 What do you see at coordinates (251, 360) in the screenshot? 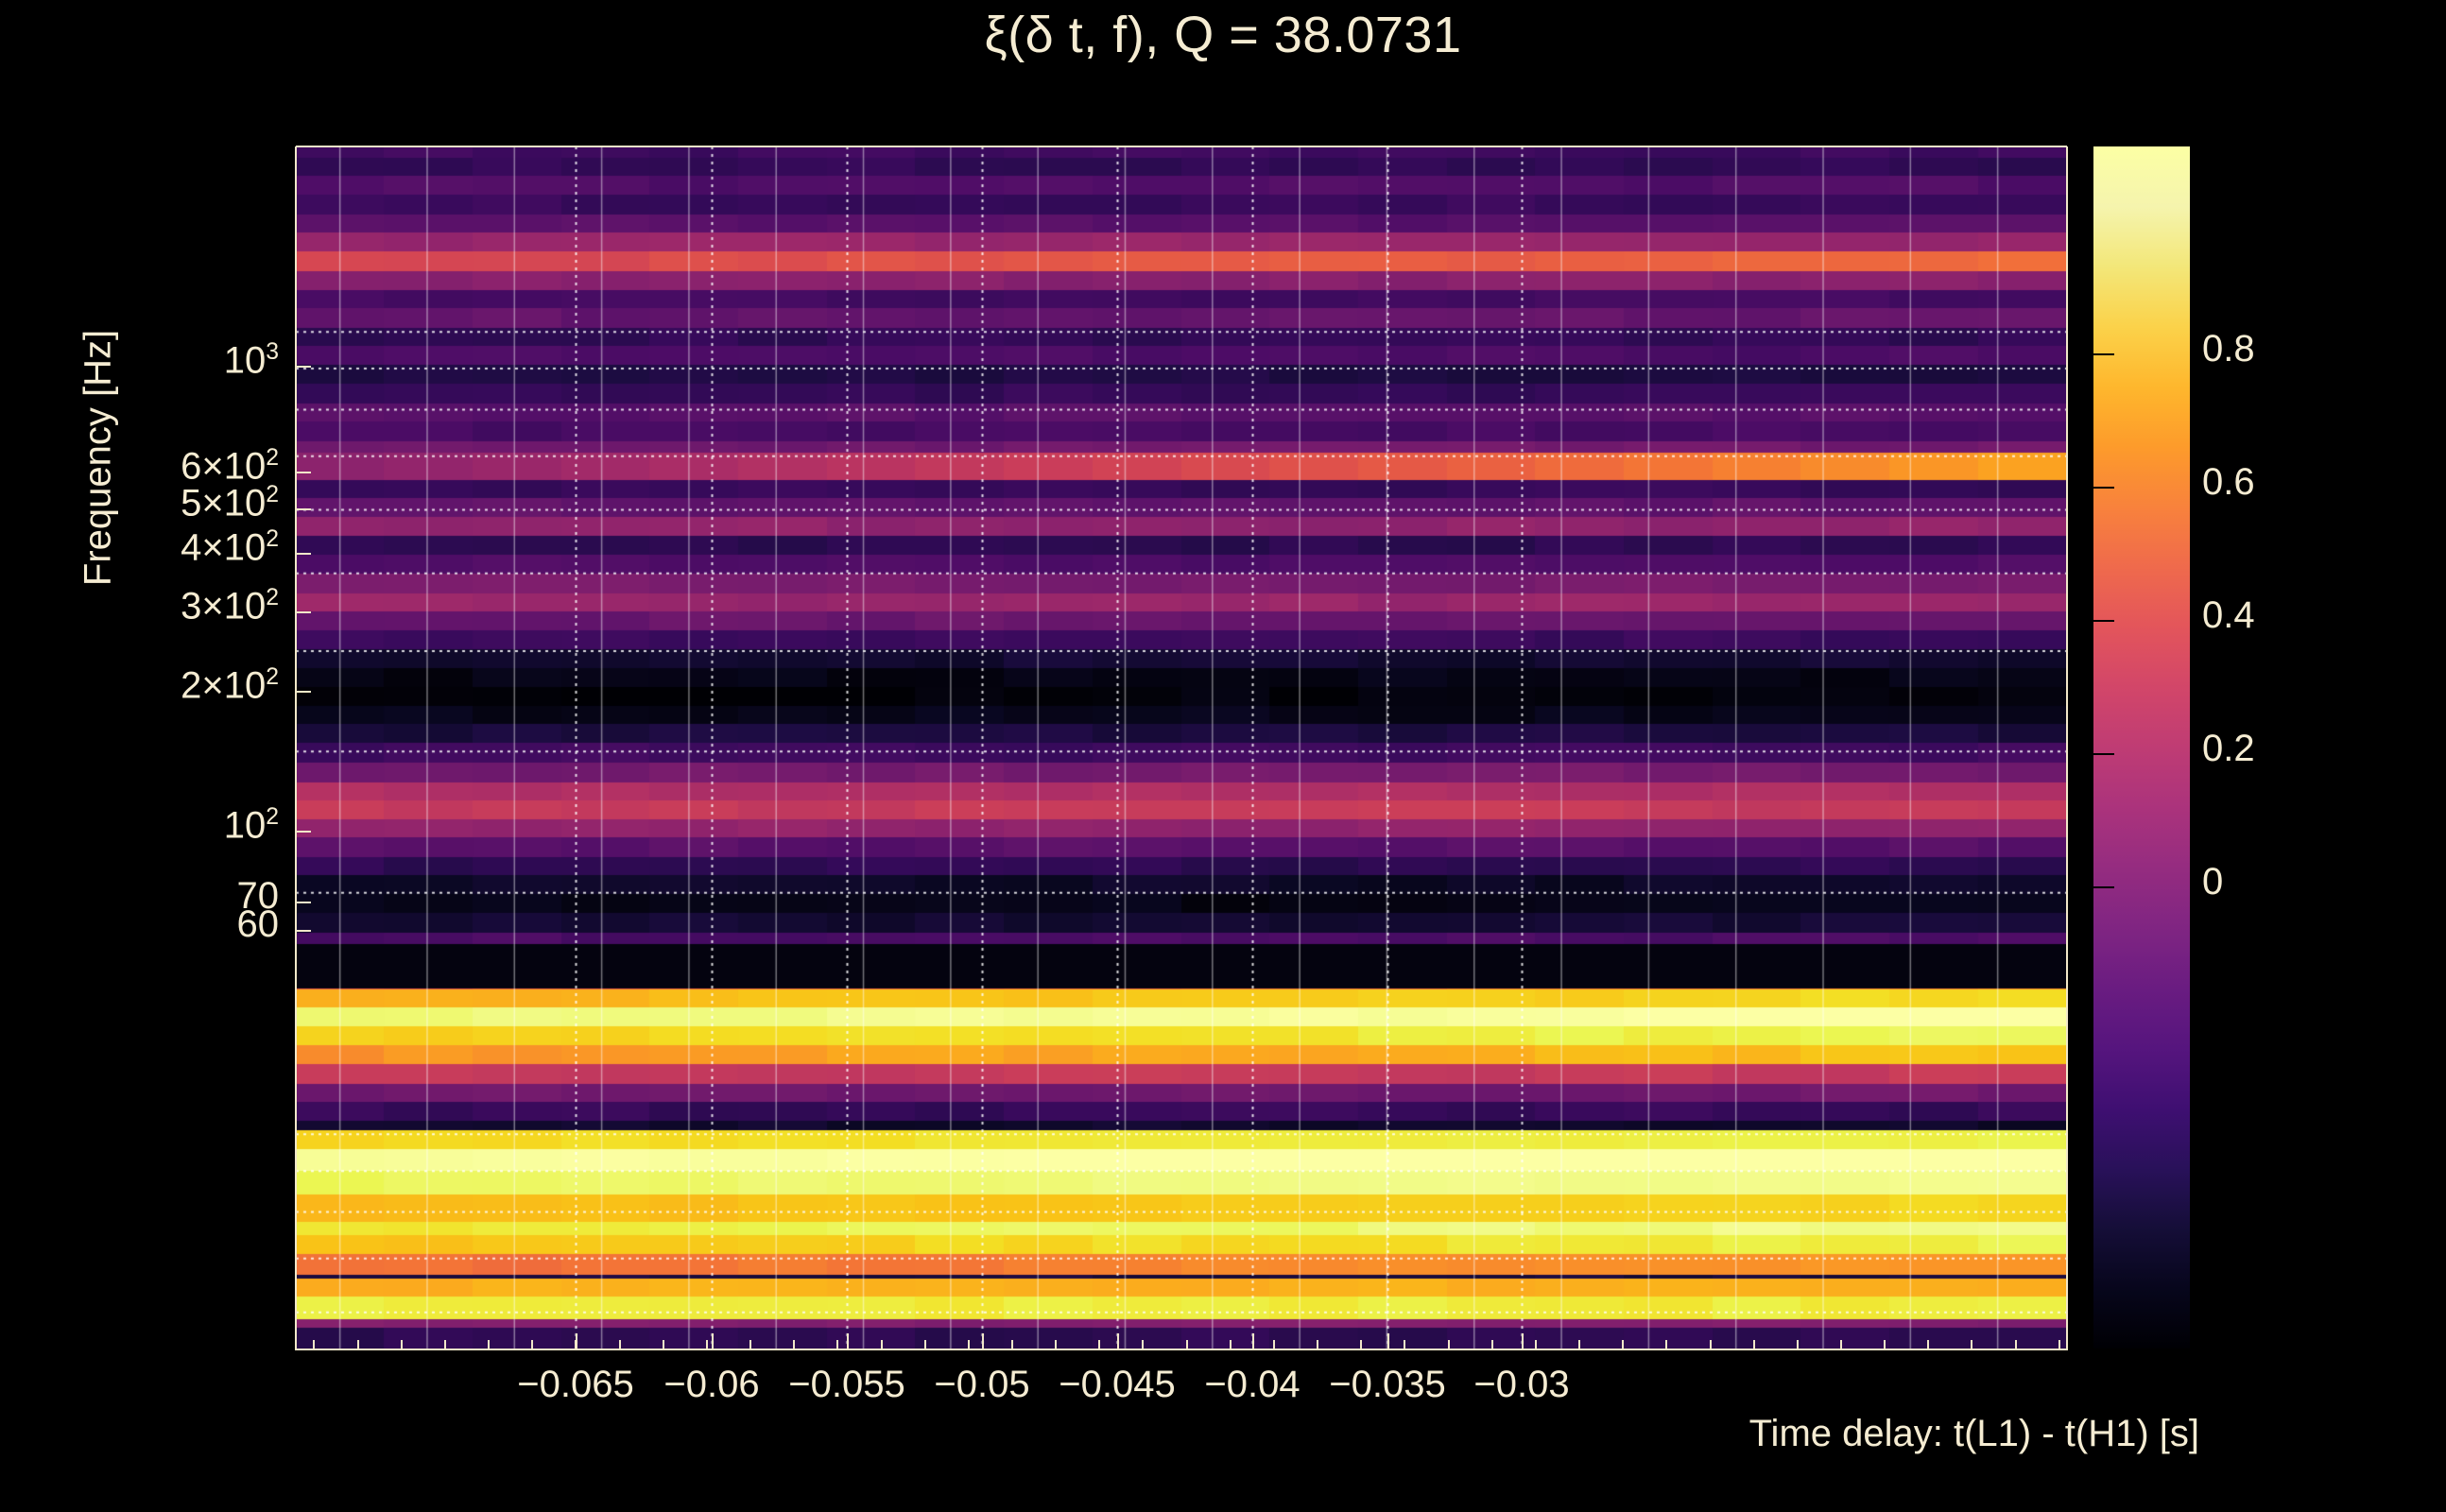
I see `y-axis-tick-label: 10³` at bounding box center [251, 360].